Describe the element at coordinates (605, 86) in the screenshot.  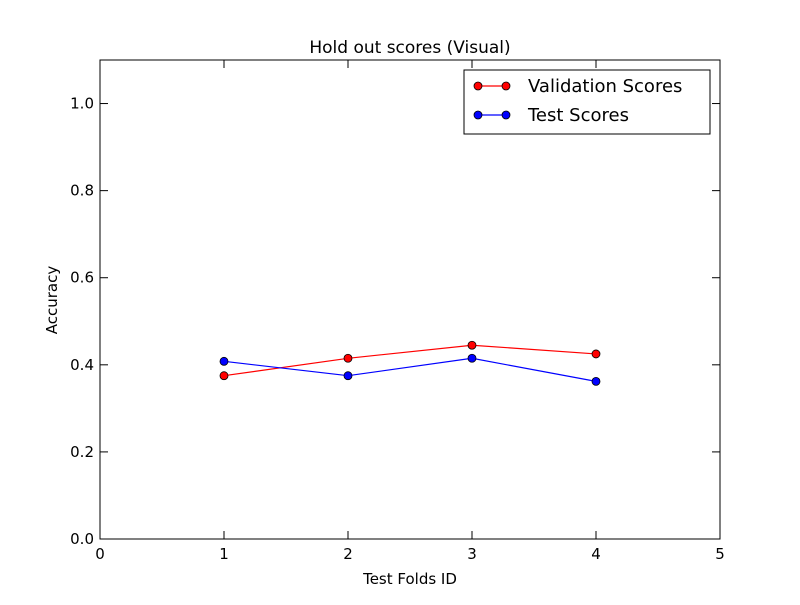
I see `validation-scores-legend-label: Validation Scores` at that location.